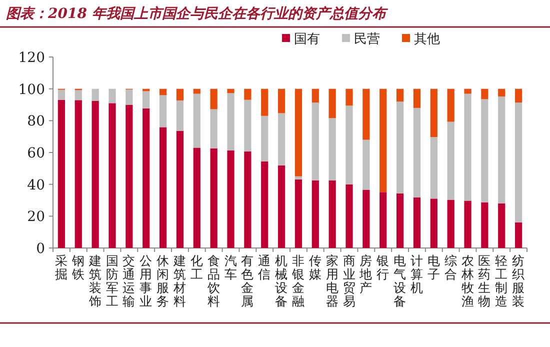 The width and height of the screenshot is (550, 347). Describe the element at coordinates (281, 280) in the screenshot. I see `x-tick-label: 机械设备` at that location.